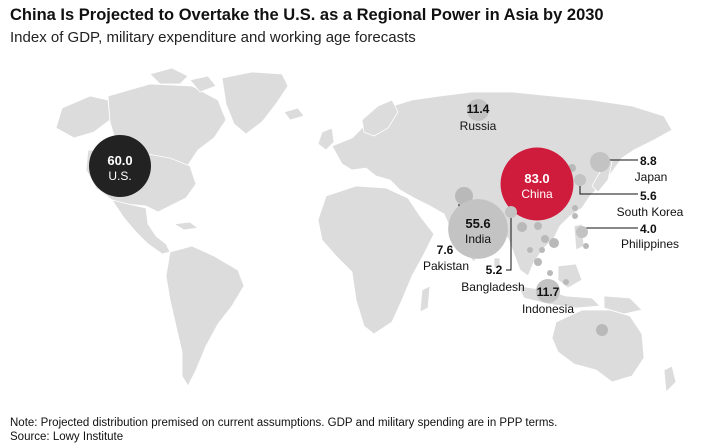 The image size is (706, 447). I want to click on bubble-south-korea, so click(580, 180).